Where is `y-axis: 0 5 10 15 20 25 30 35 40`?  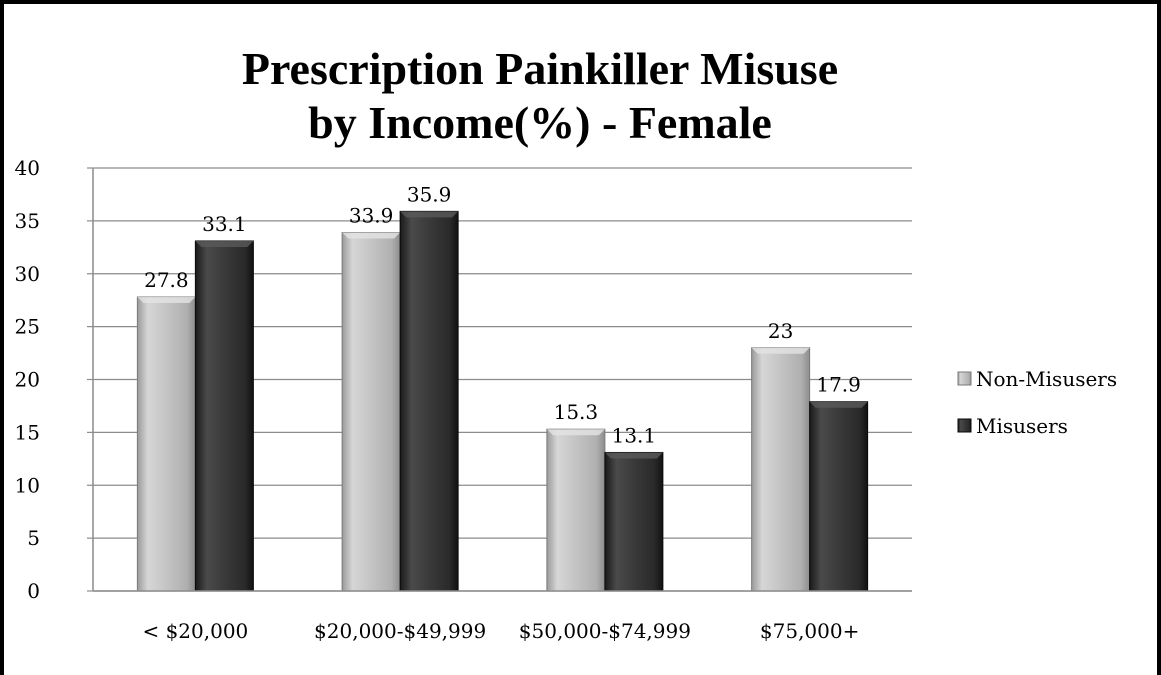 y-axis: 0 5 10 15 20 25 30 35 40 is located at coordinates (54, 379).